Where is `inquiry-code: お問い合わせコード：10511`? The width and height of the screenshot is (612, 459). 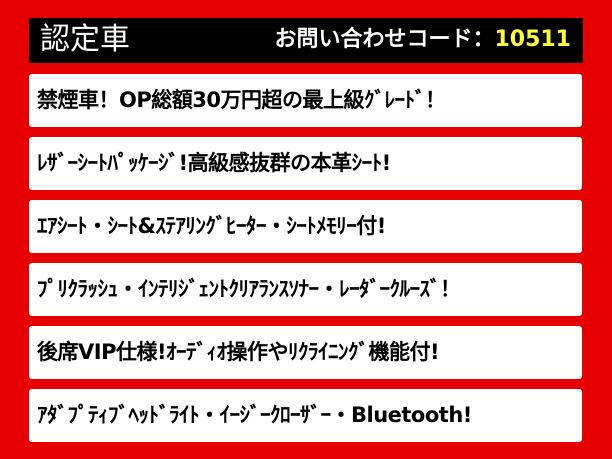 inquiry-code: お問い合わせコード：10511 is located at coordinates (422, 40).